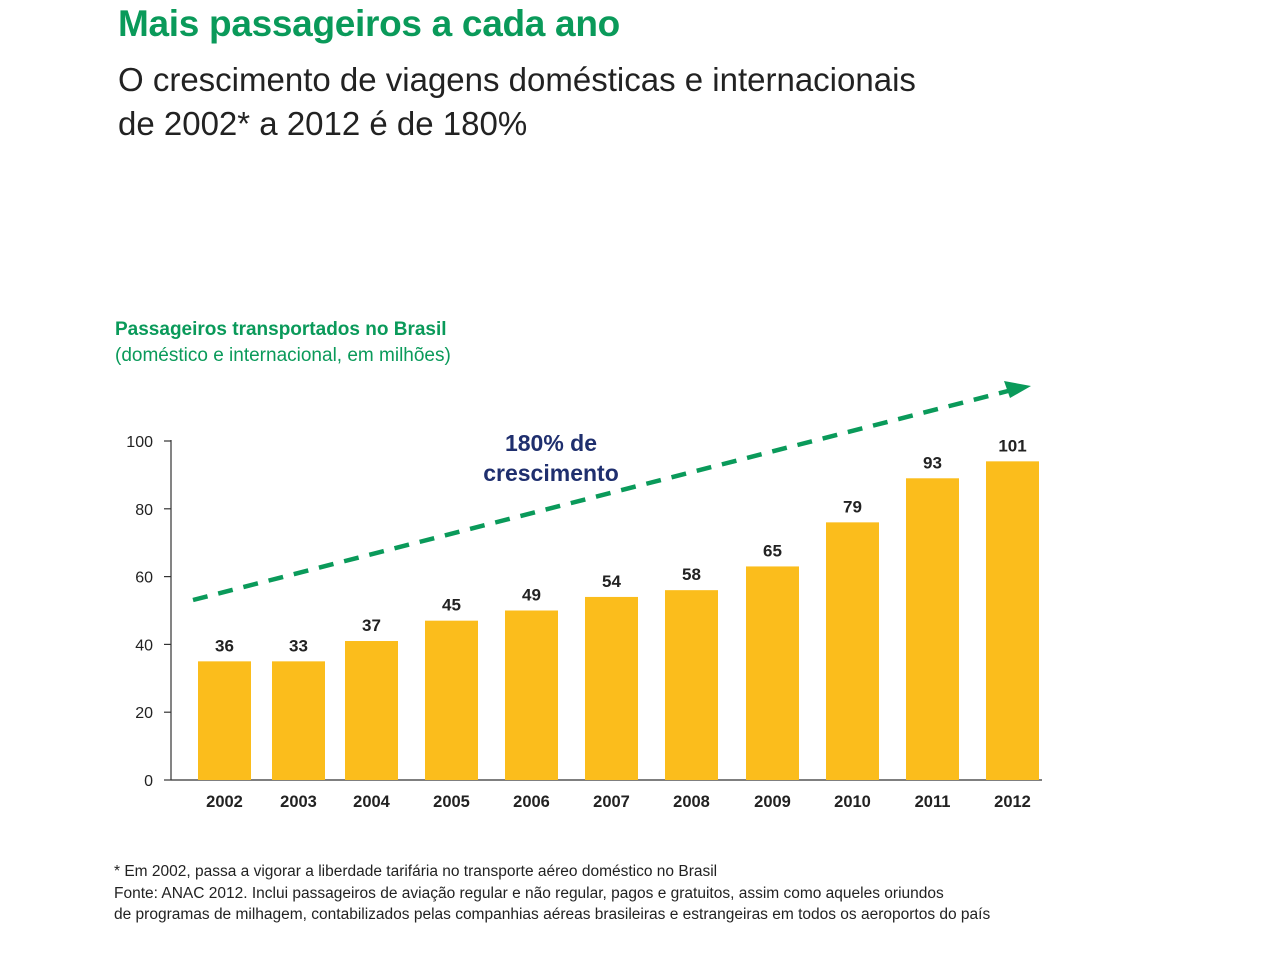 This screenshot has height=960, width=1277. I want to click on y-tick-label: 20, so click(144, 713).